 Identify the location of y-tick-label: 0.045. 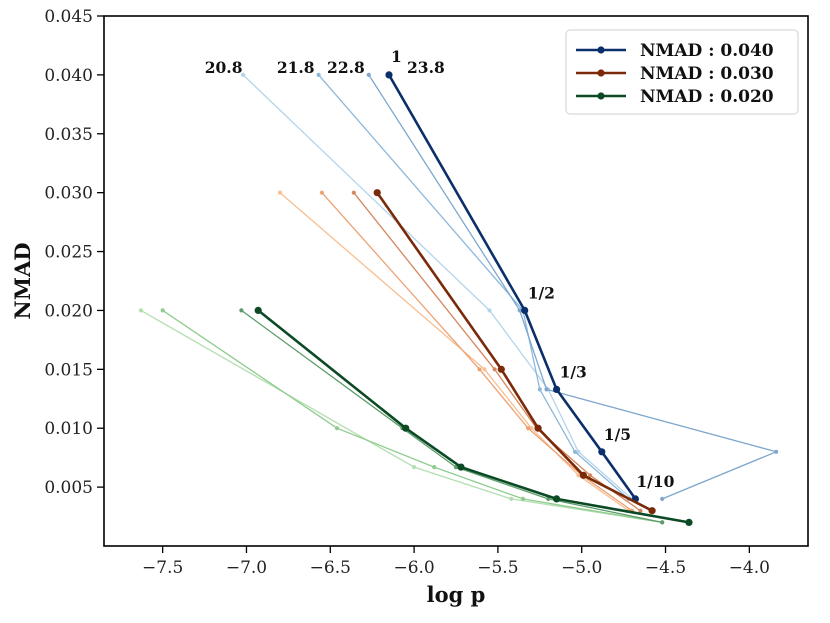
(68, 17).